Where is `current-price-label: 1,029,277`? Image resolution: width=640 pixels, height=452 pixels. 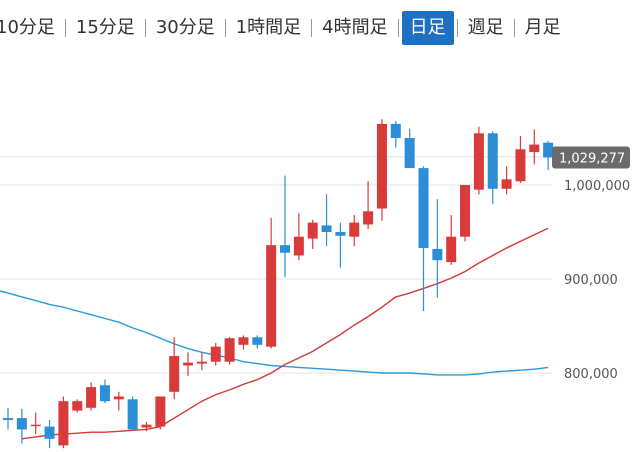
current-price-label: 1,029,277 is located at coordinates (592, 158).